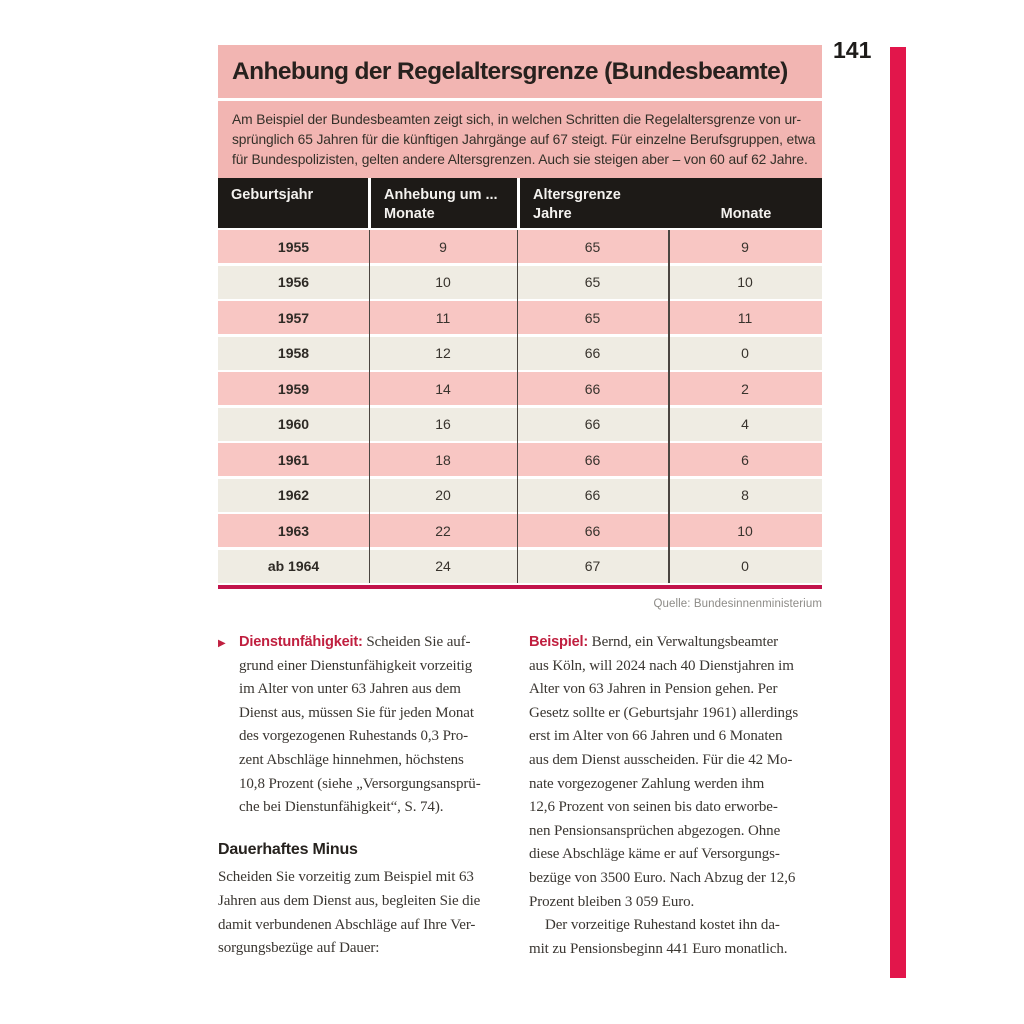 Image resolution: width=1024 pixels, height=1024 pixels. What do you see at coordinates (293, 566) in the screenshot?
I see `cell-geburtsjahr: ab 1964` at bounding box center [293, 566].